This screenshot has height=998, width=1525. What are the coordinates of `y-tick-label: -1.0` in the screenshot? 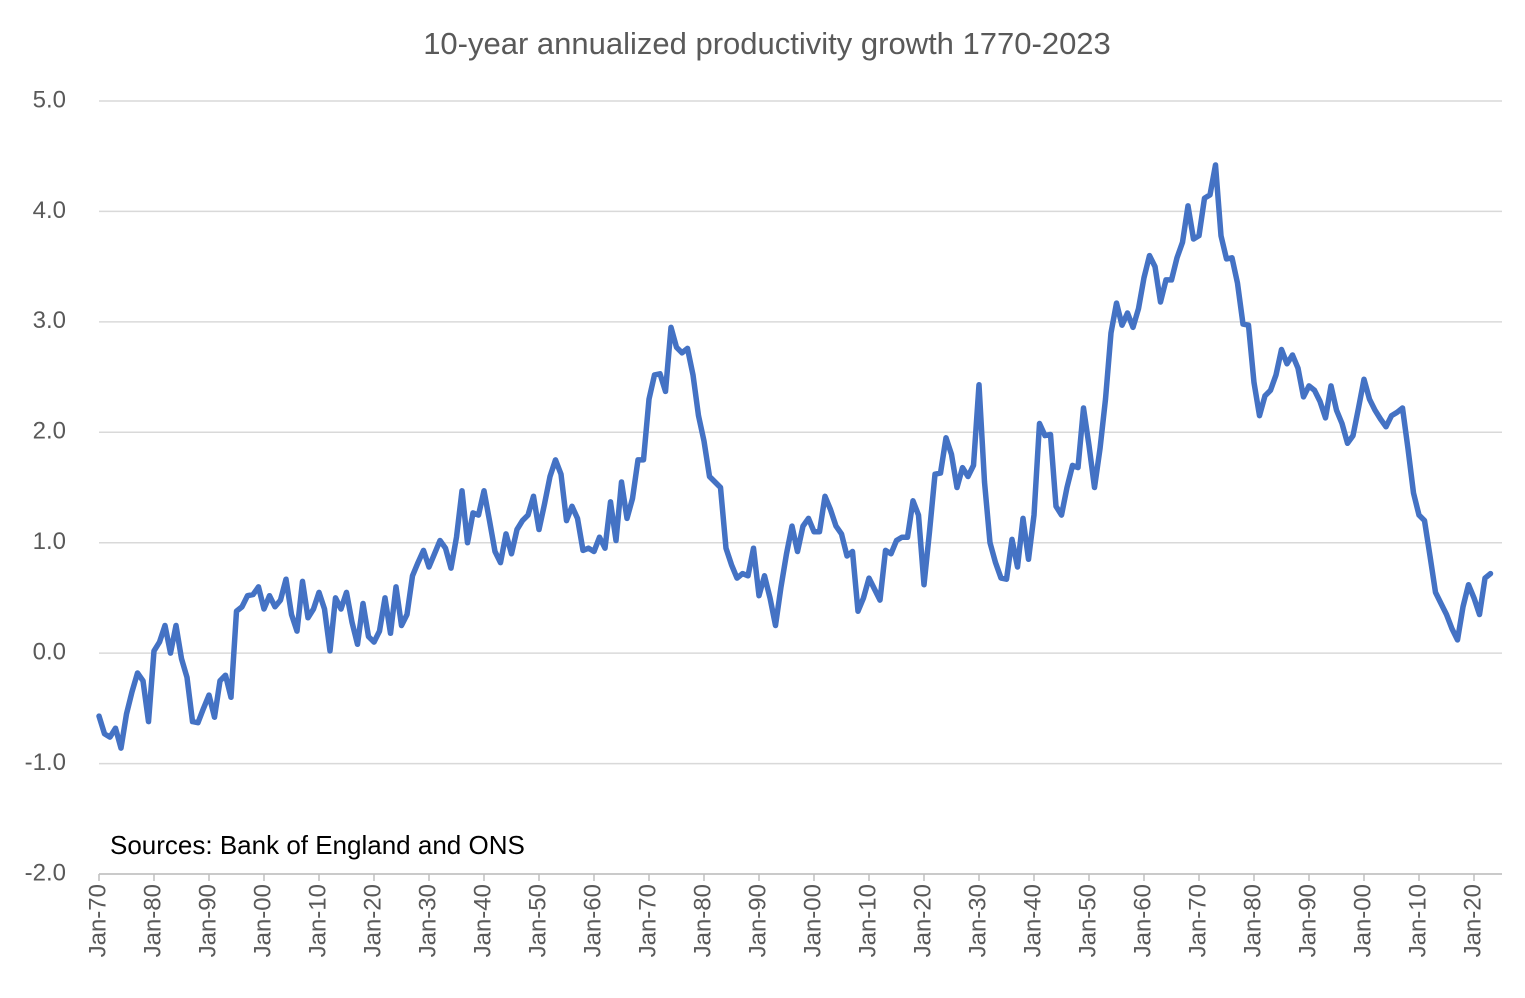 It's located at (45, 762).